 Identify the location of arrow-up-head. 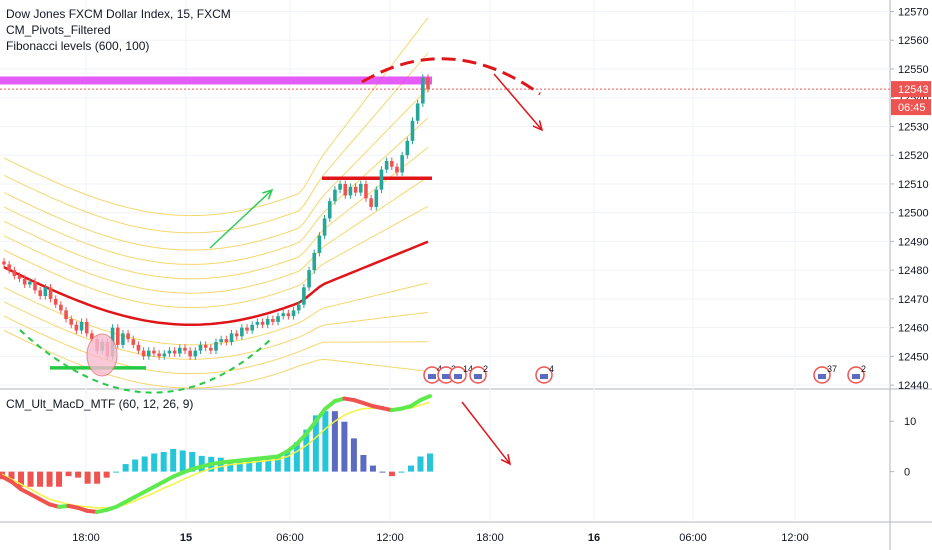
(268, 194).